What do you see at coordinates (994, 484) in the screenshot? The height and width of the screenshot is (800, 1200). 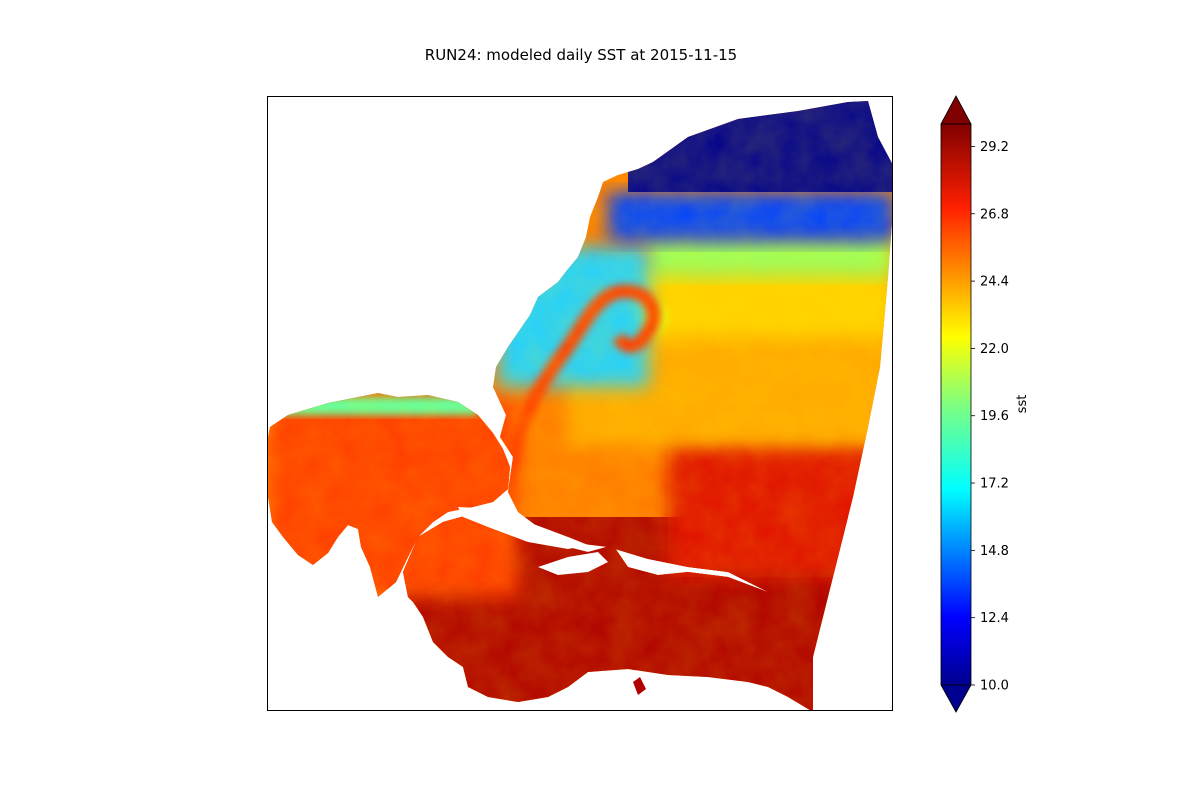 I see `colorbar-tick-label: 17.2` at bounding box center [994, 484].